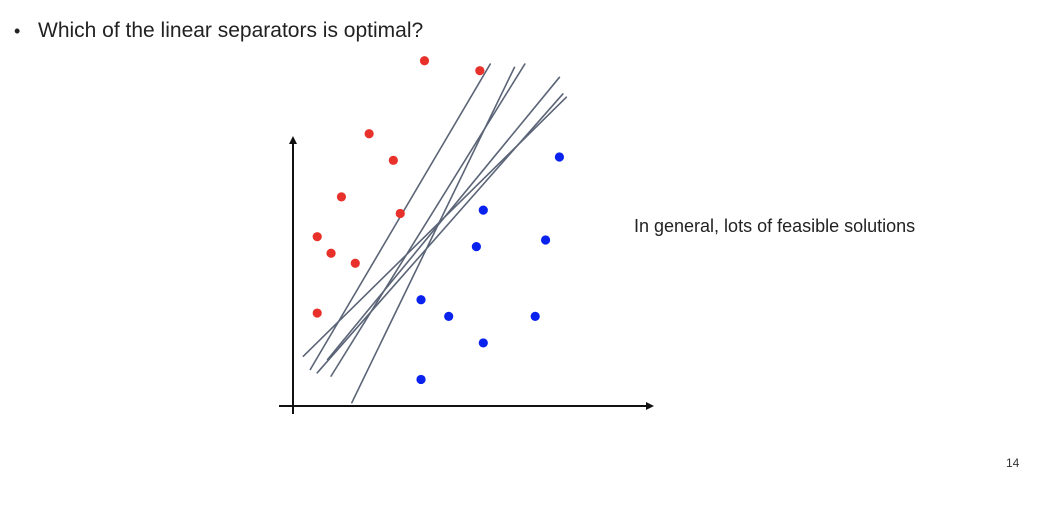  What do you see at coordinates (775, 226) in the screenshot?
I see `side-note: In general, lots of feasible solutions` at bounding box center [775, 226].